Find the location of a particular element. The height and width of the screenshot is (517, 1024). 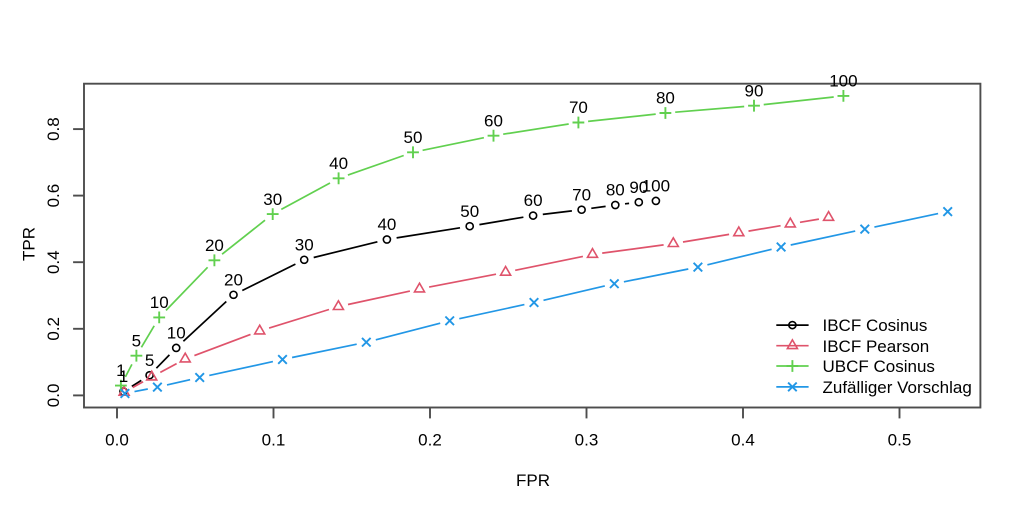

svg-text: 0.3 is located at coordinates (587, 439).